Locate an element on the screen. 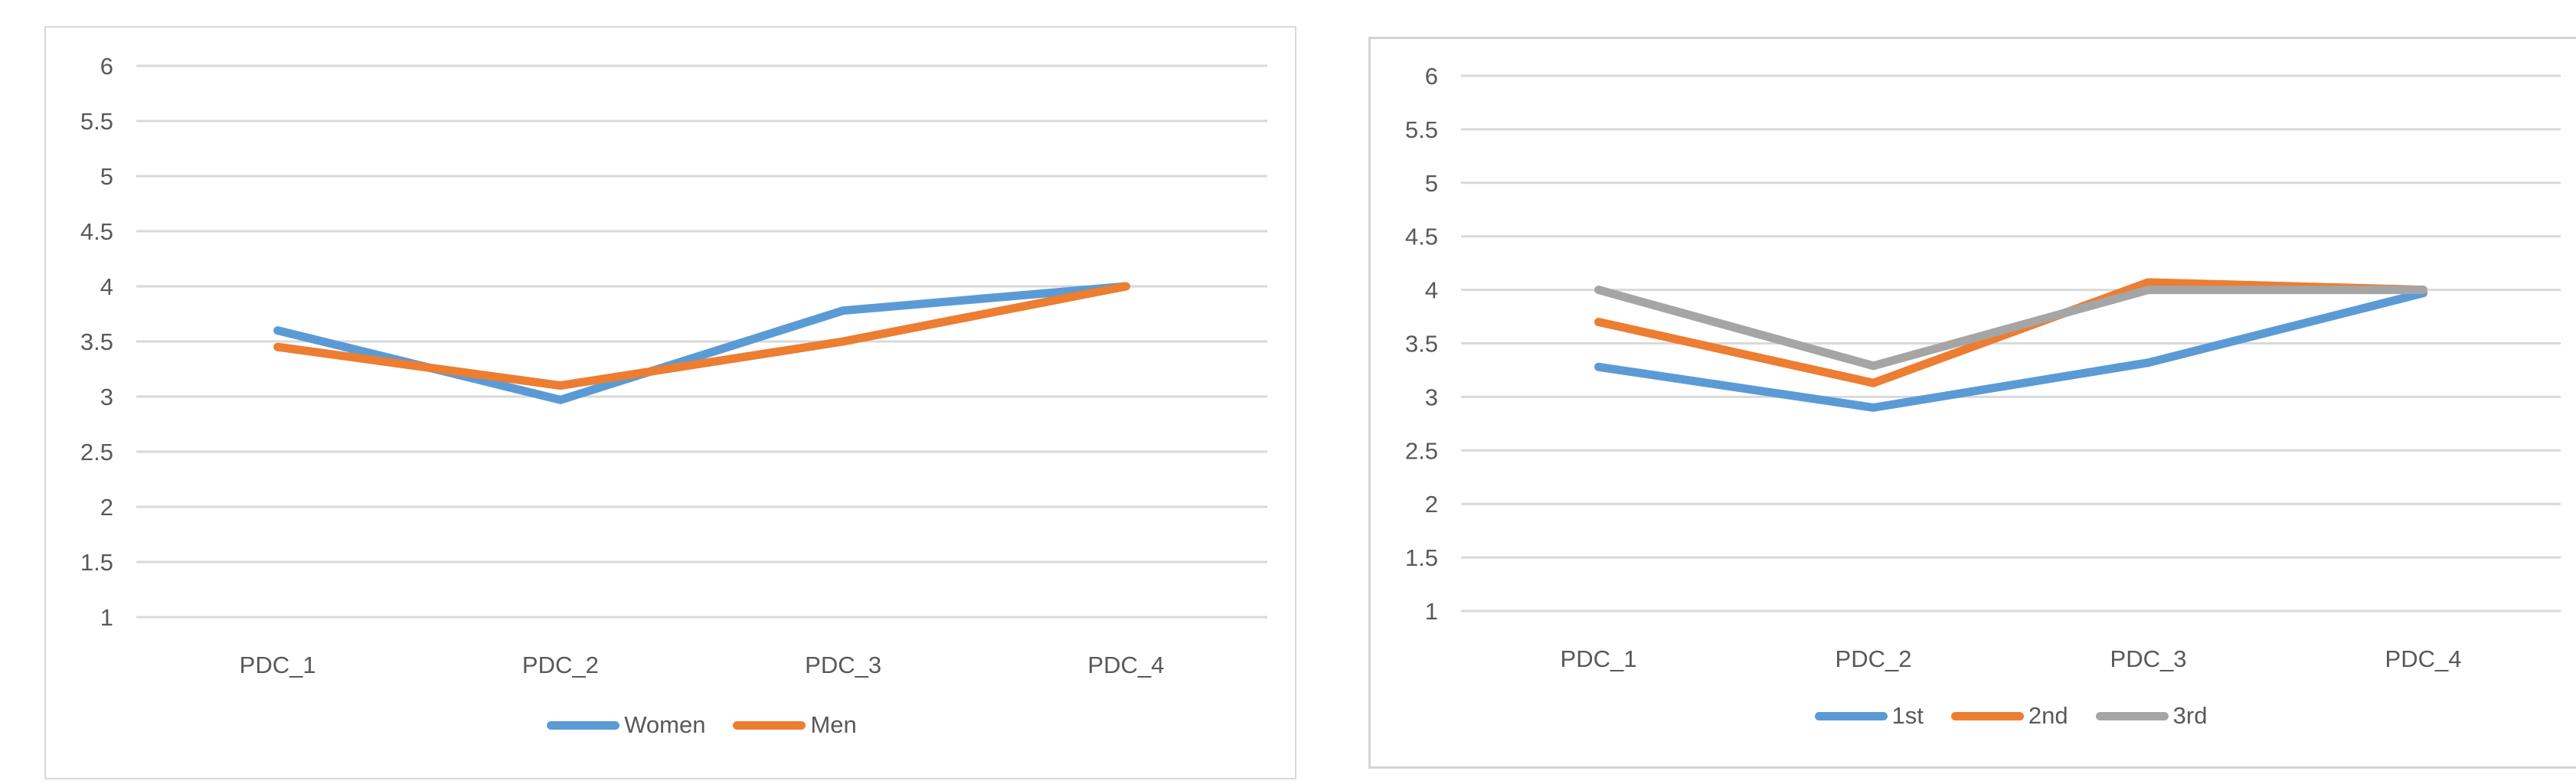 This screenshot has width=2576, height=784. legend-1st-2nd-3rd: 1st 2nd 3rd is located at coordinates (2011, 716).